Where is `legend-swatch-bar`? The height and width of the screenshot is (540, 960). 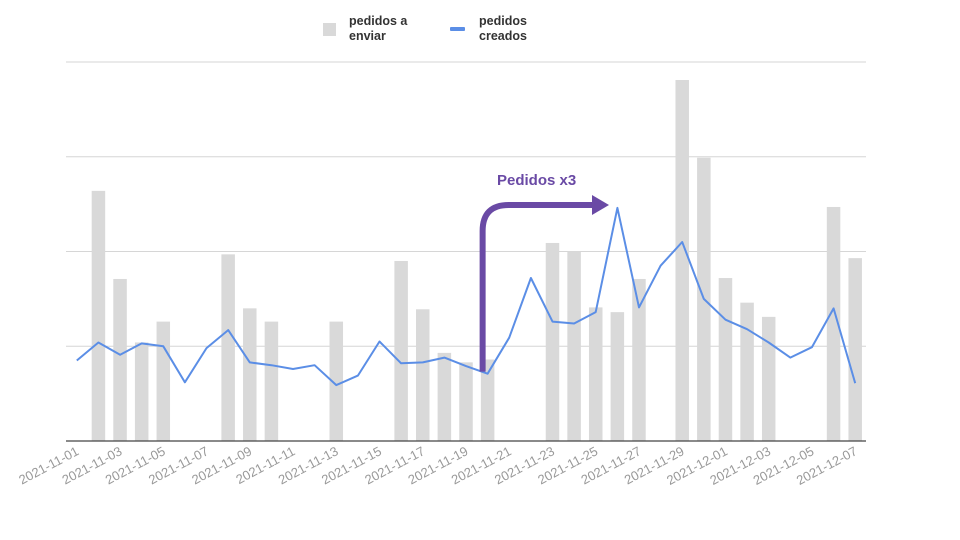 legend-swatch-bar is located at coordinates (329, 29).